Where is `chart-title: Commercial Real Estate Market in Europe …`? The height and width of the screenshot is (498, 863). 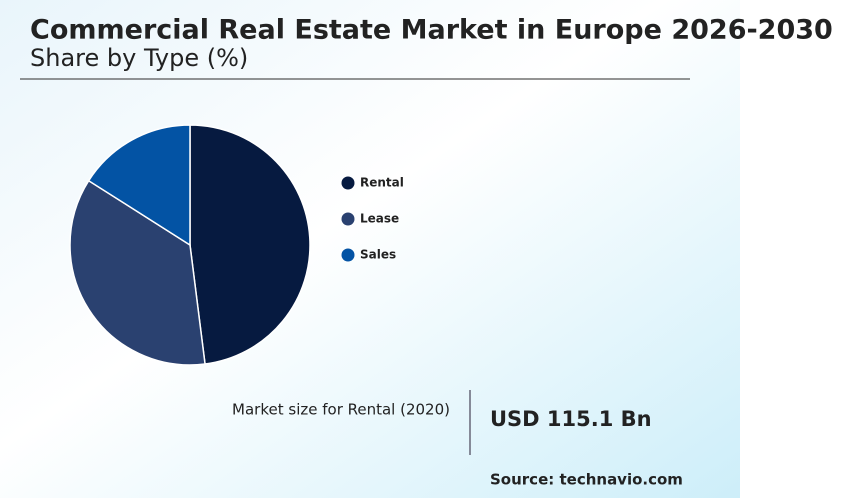
chart-title: Commercial Real Estate Market in Europe … is located at coordinates (431, 30).